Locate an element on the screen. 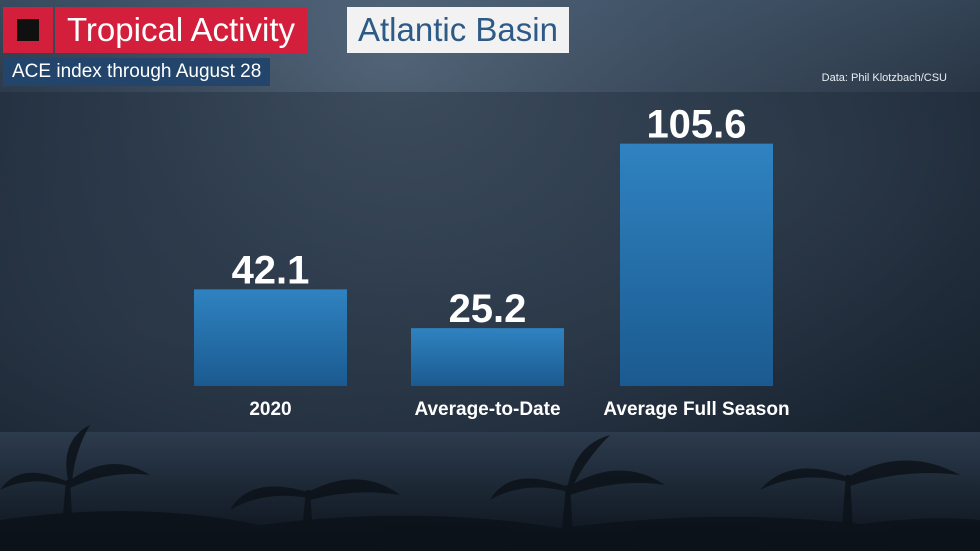  graphic-title: Tropical Activity is located at coordinates (181, 30).